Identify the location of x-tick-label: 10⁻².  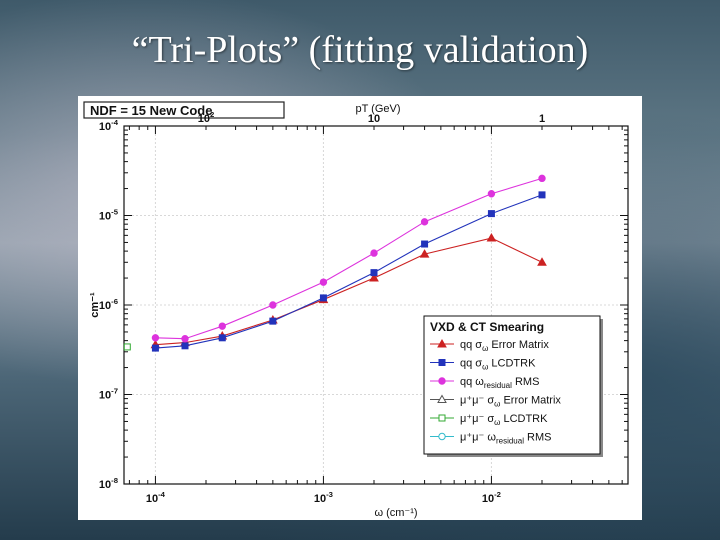
(491, 497).